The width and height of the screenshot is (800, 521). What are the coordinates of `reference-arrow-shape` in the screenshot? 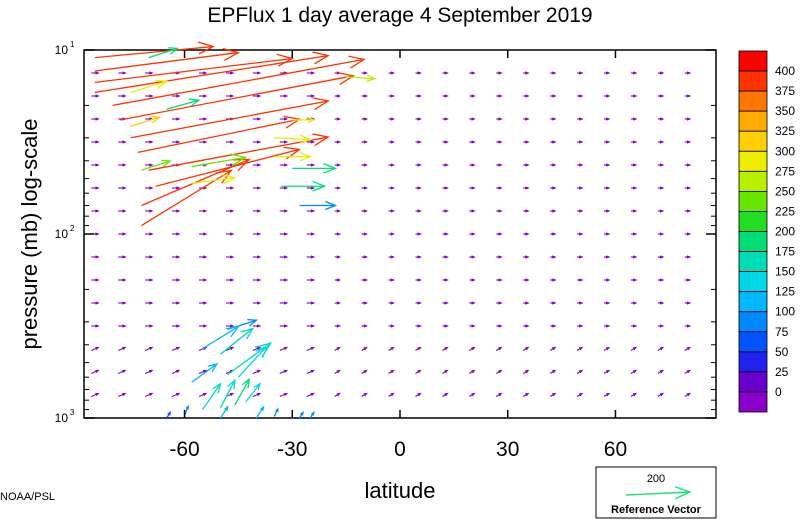 It's located at (658, 493).